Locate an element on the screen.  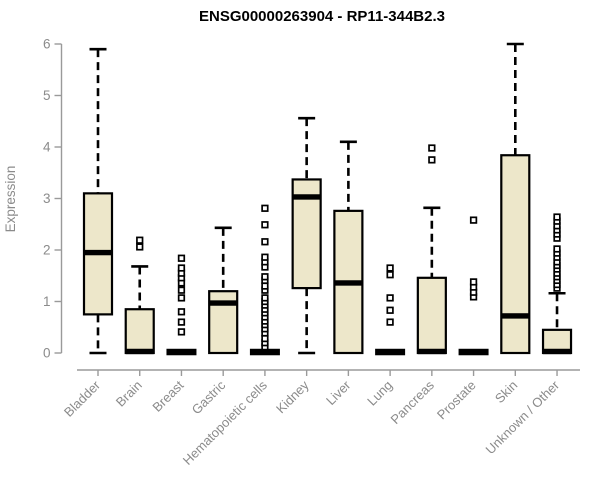
box-breast is located at coordinates (181, 305).